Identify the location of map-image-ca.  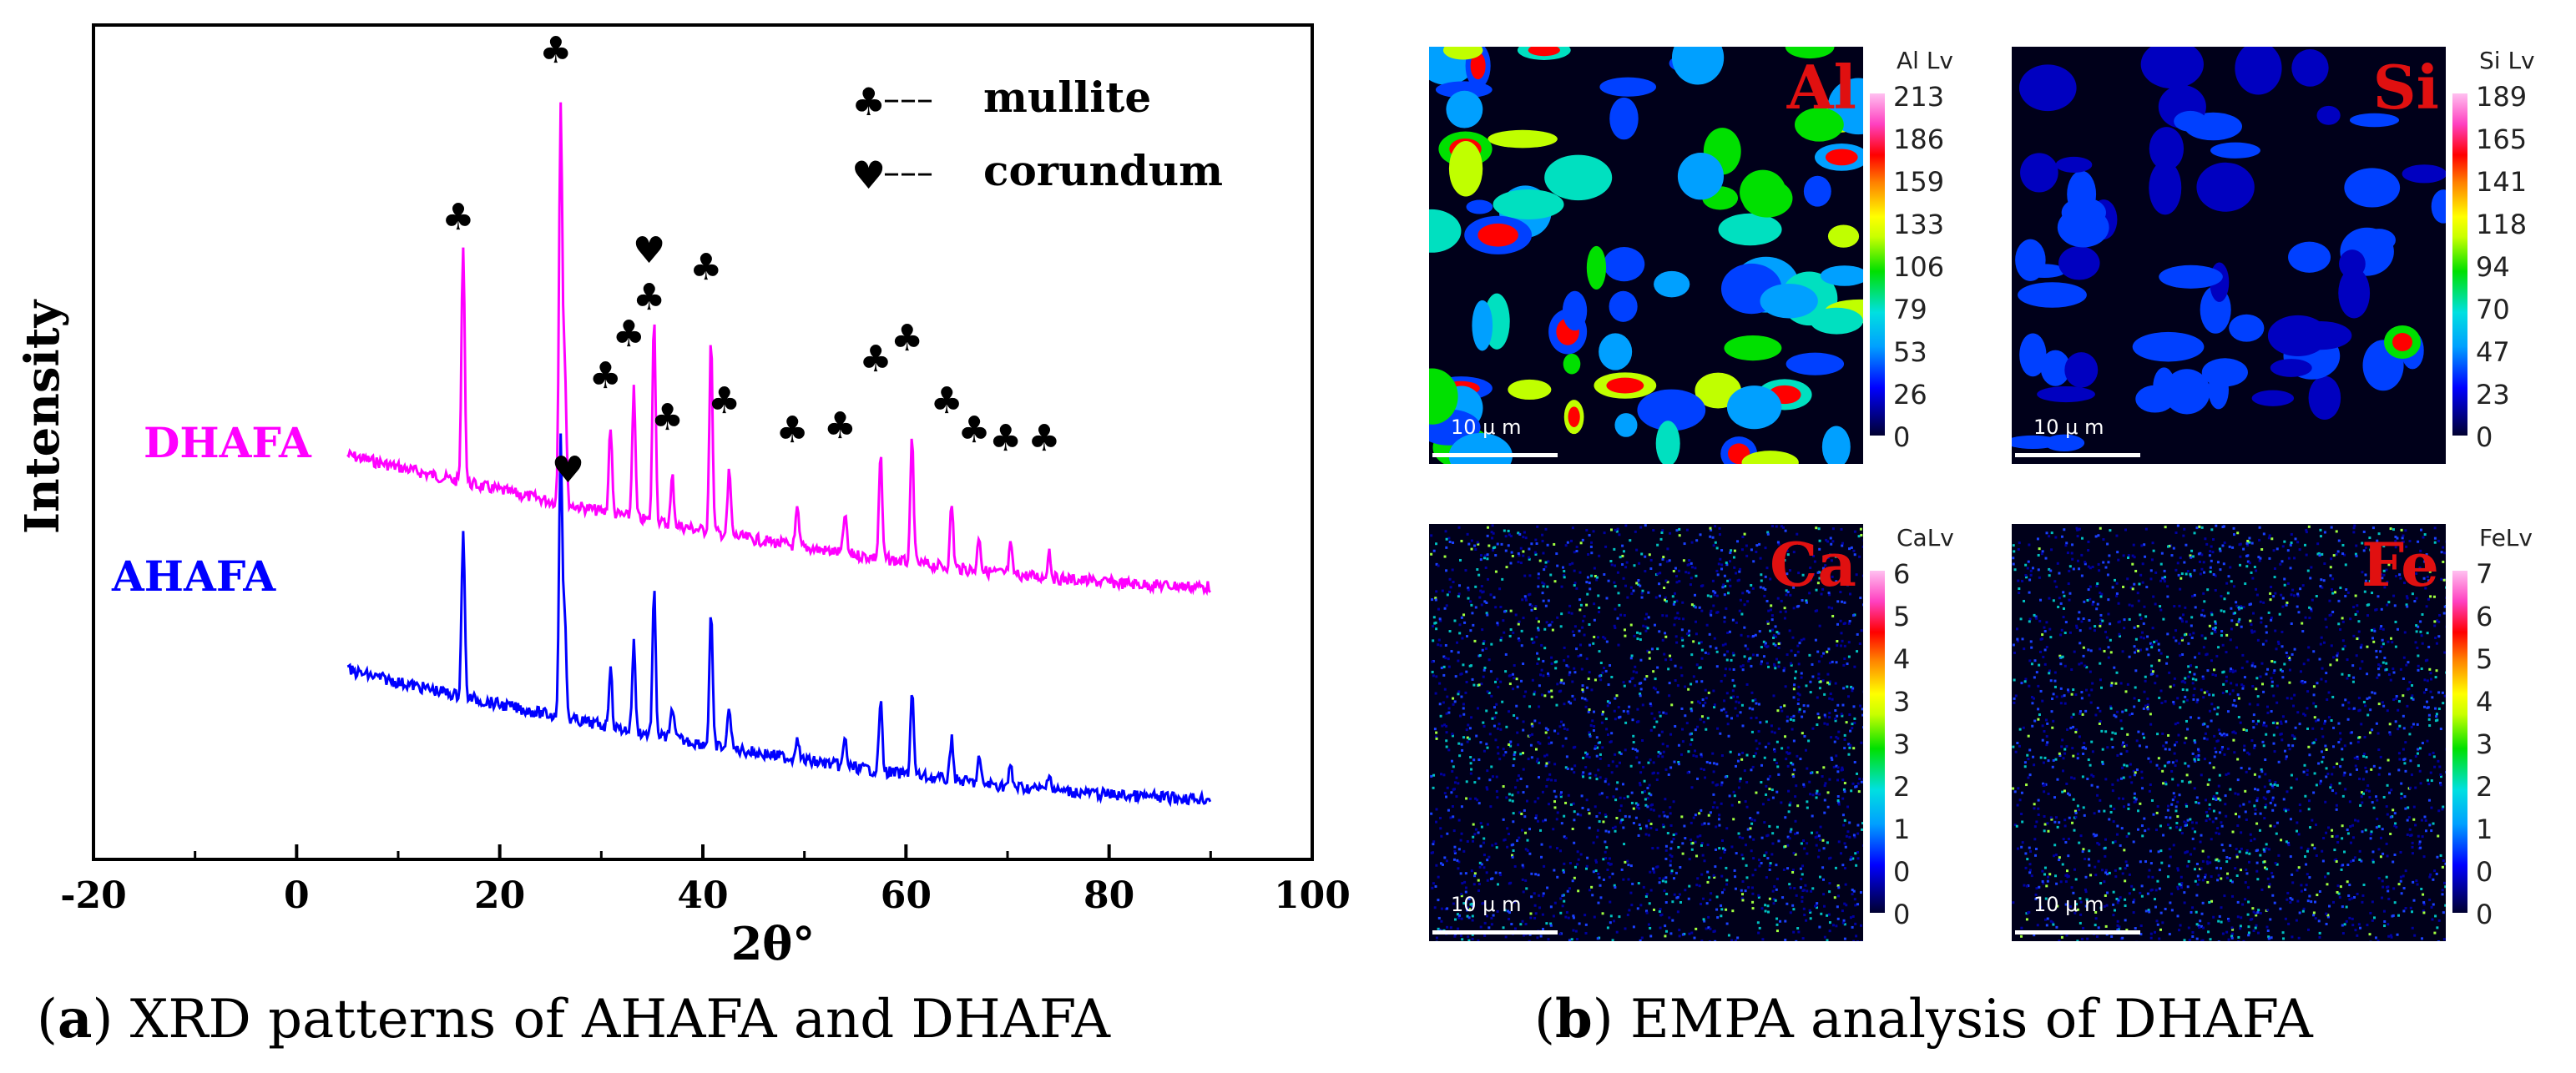
(1646, 733).